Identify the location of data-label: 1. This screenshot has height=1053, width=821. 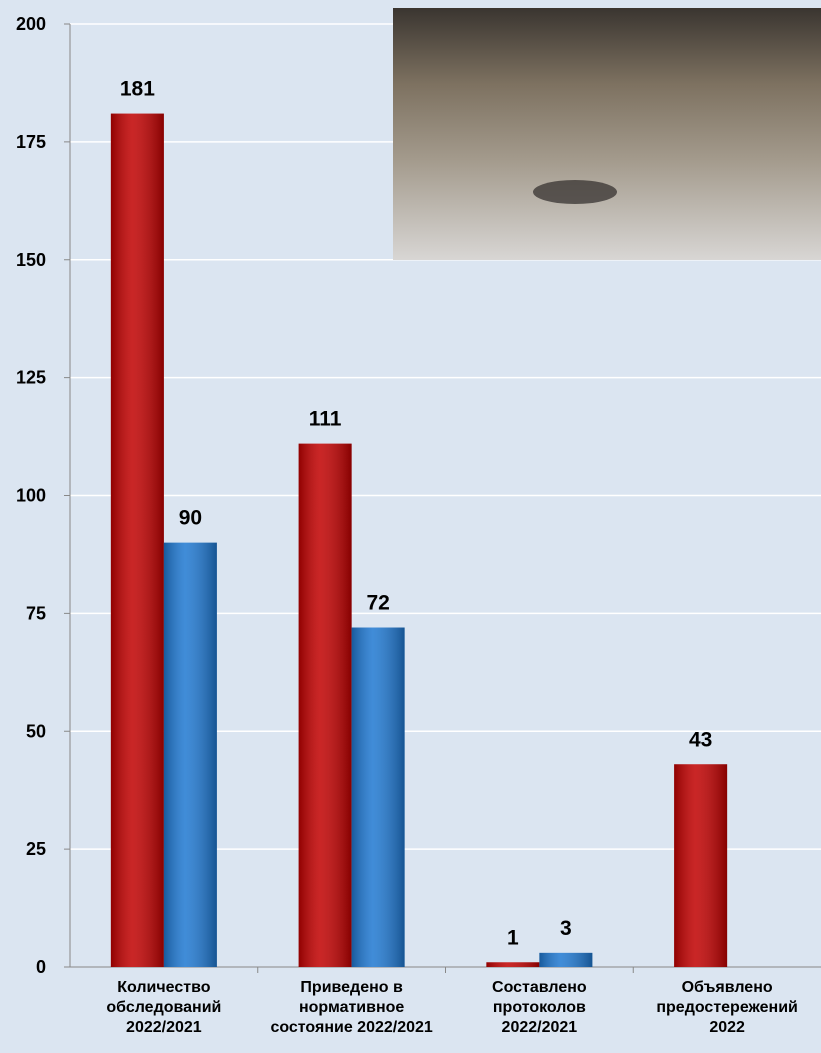
(513, 937).